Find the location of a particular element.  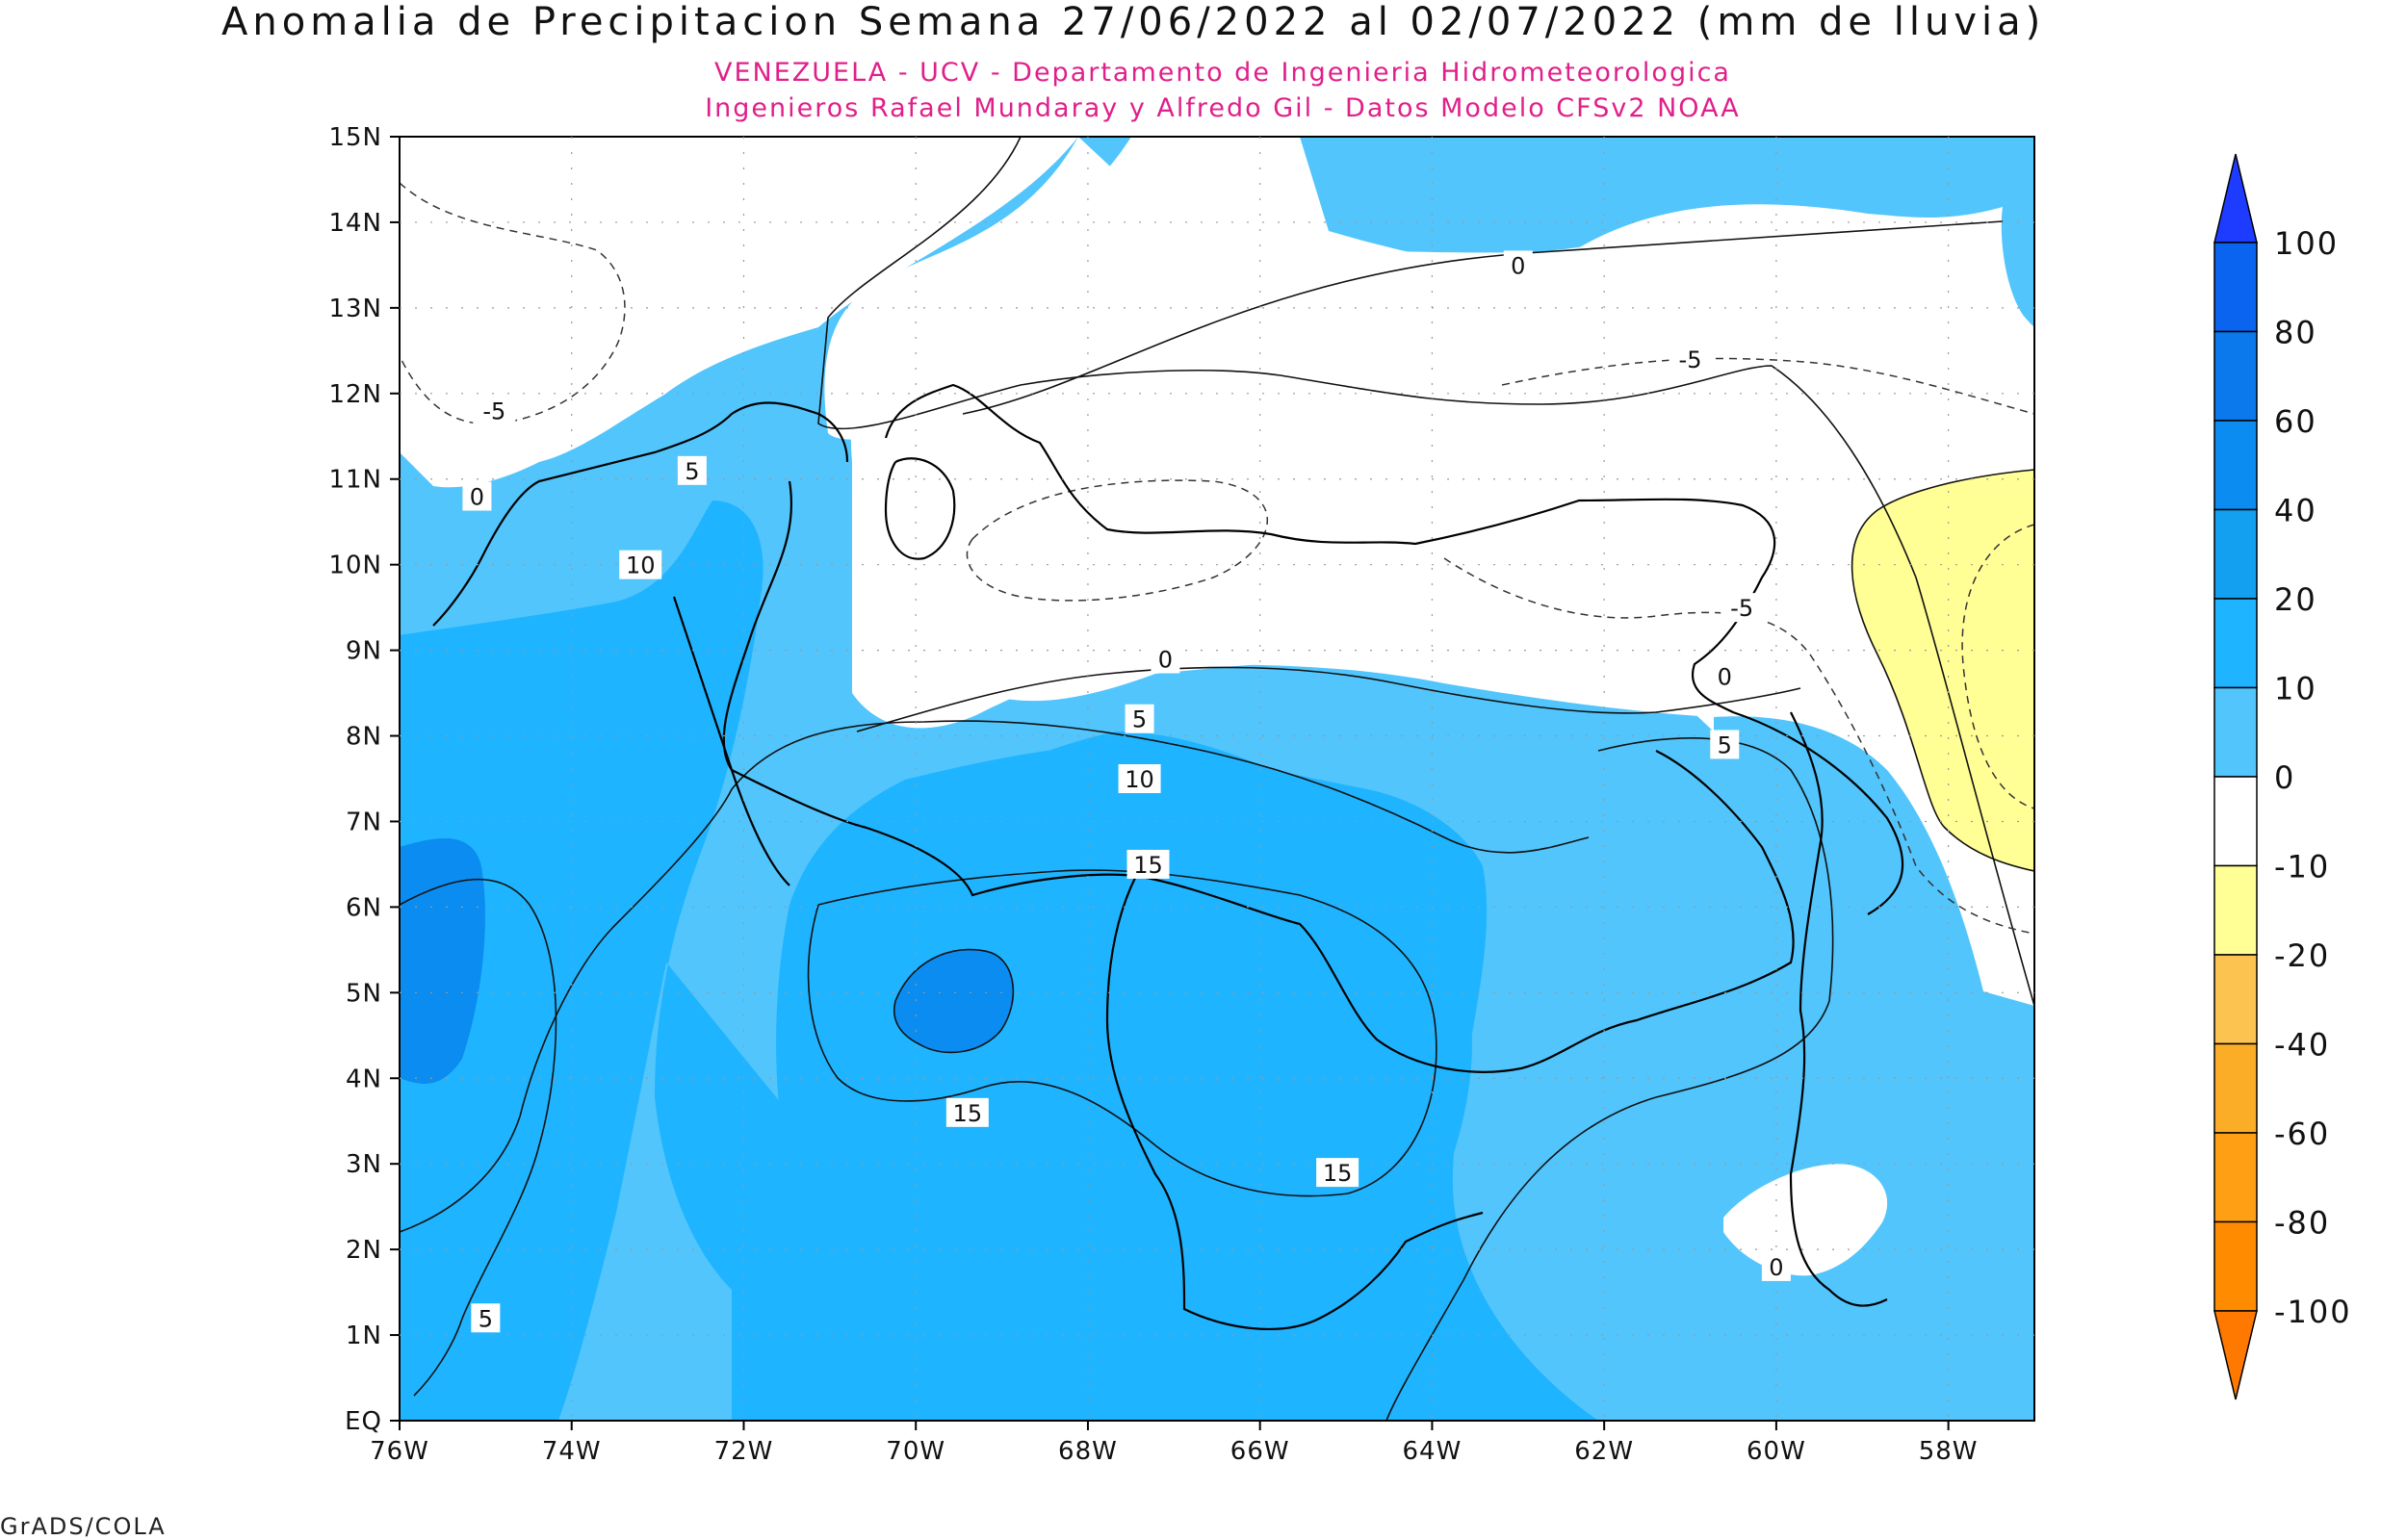

x-axis-ticks: 76W 74W 72W 70W 68W 66W 64W 62W 60W 58W is located at coordinates (1174, 1443).